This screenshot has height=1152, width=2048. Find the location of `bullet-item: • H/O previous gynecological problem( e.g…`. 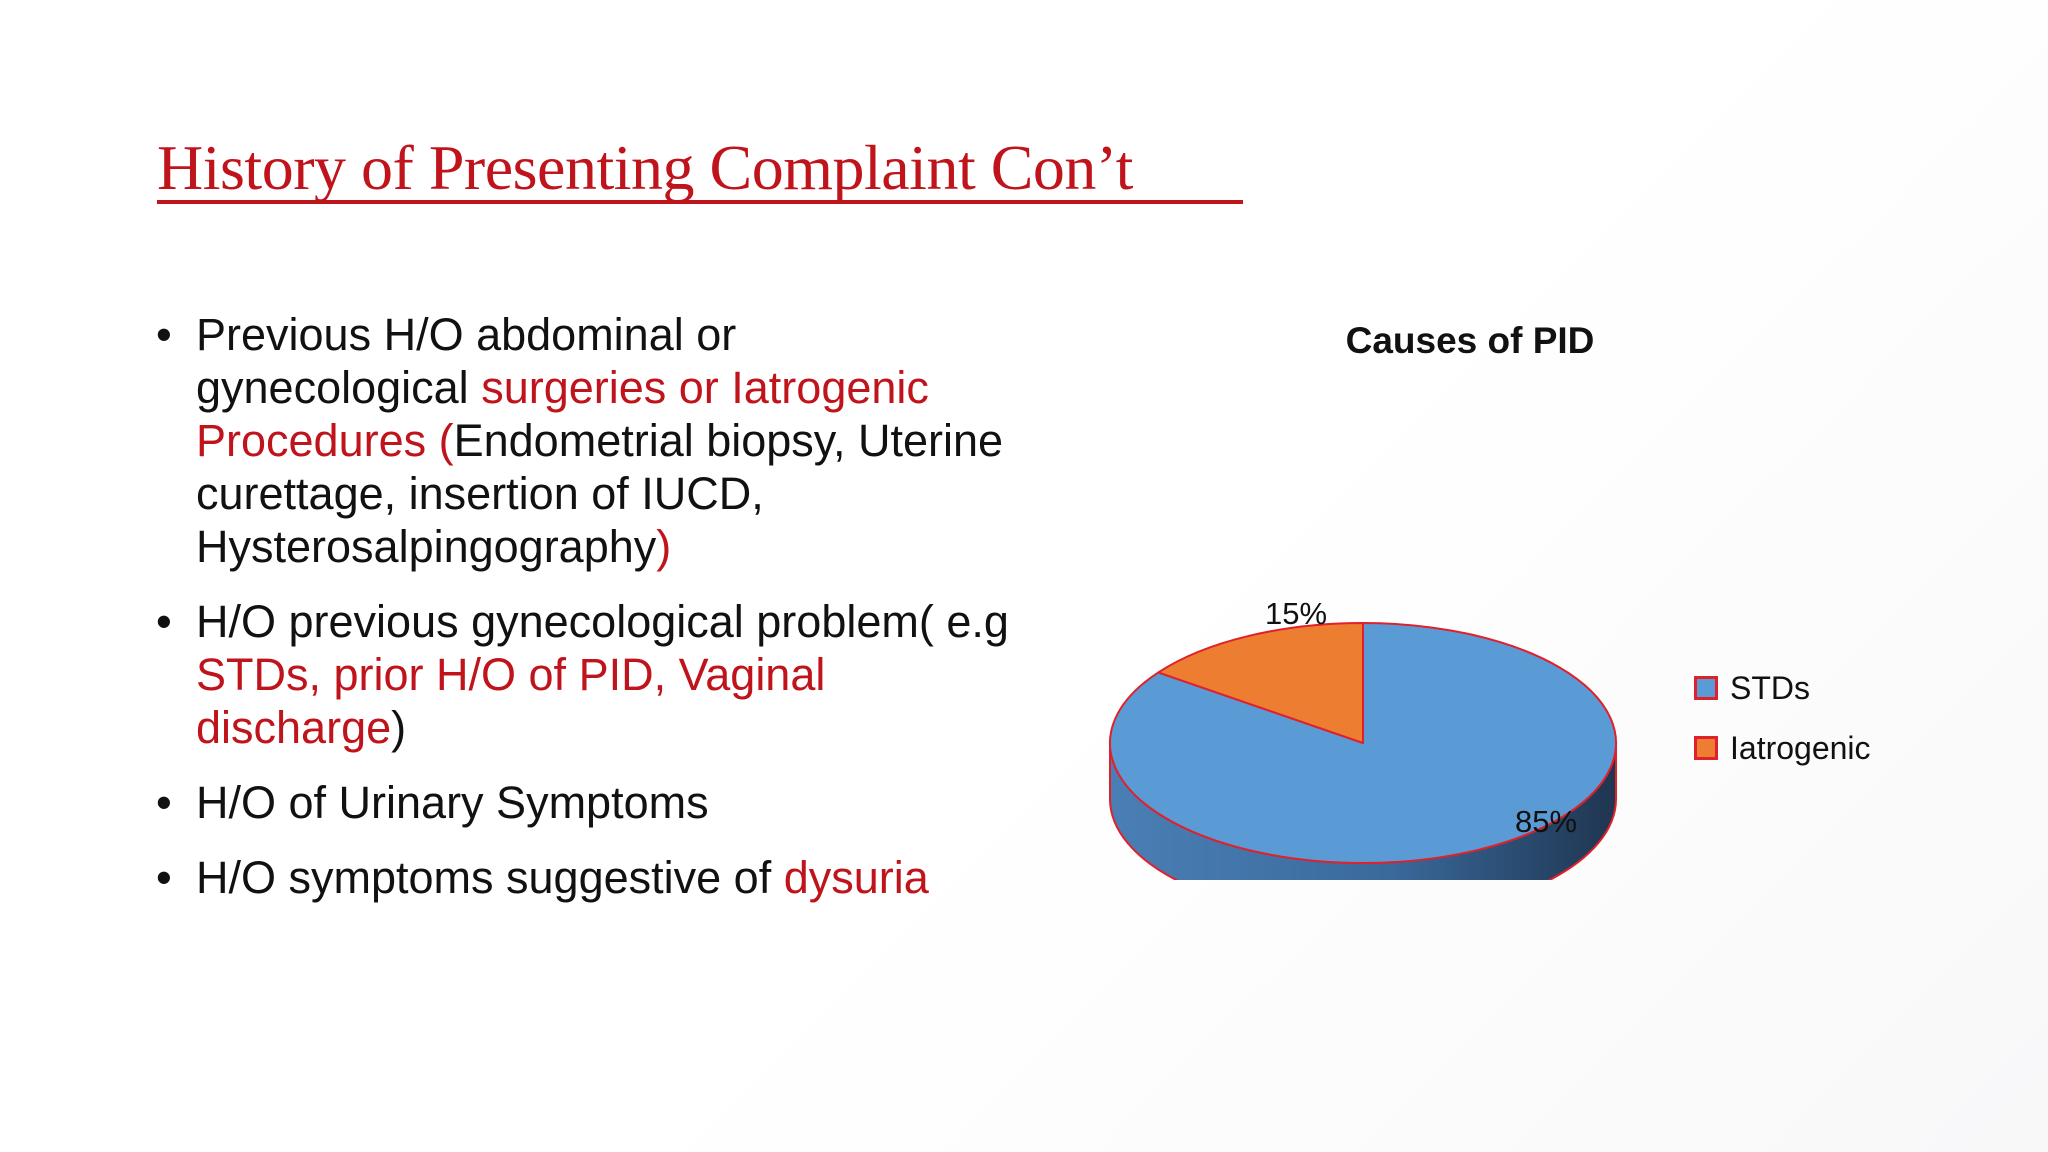

bullet-item: • H/O previous gynecological problem( e.g… is located at coordinates (582, 674).